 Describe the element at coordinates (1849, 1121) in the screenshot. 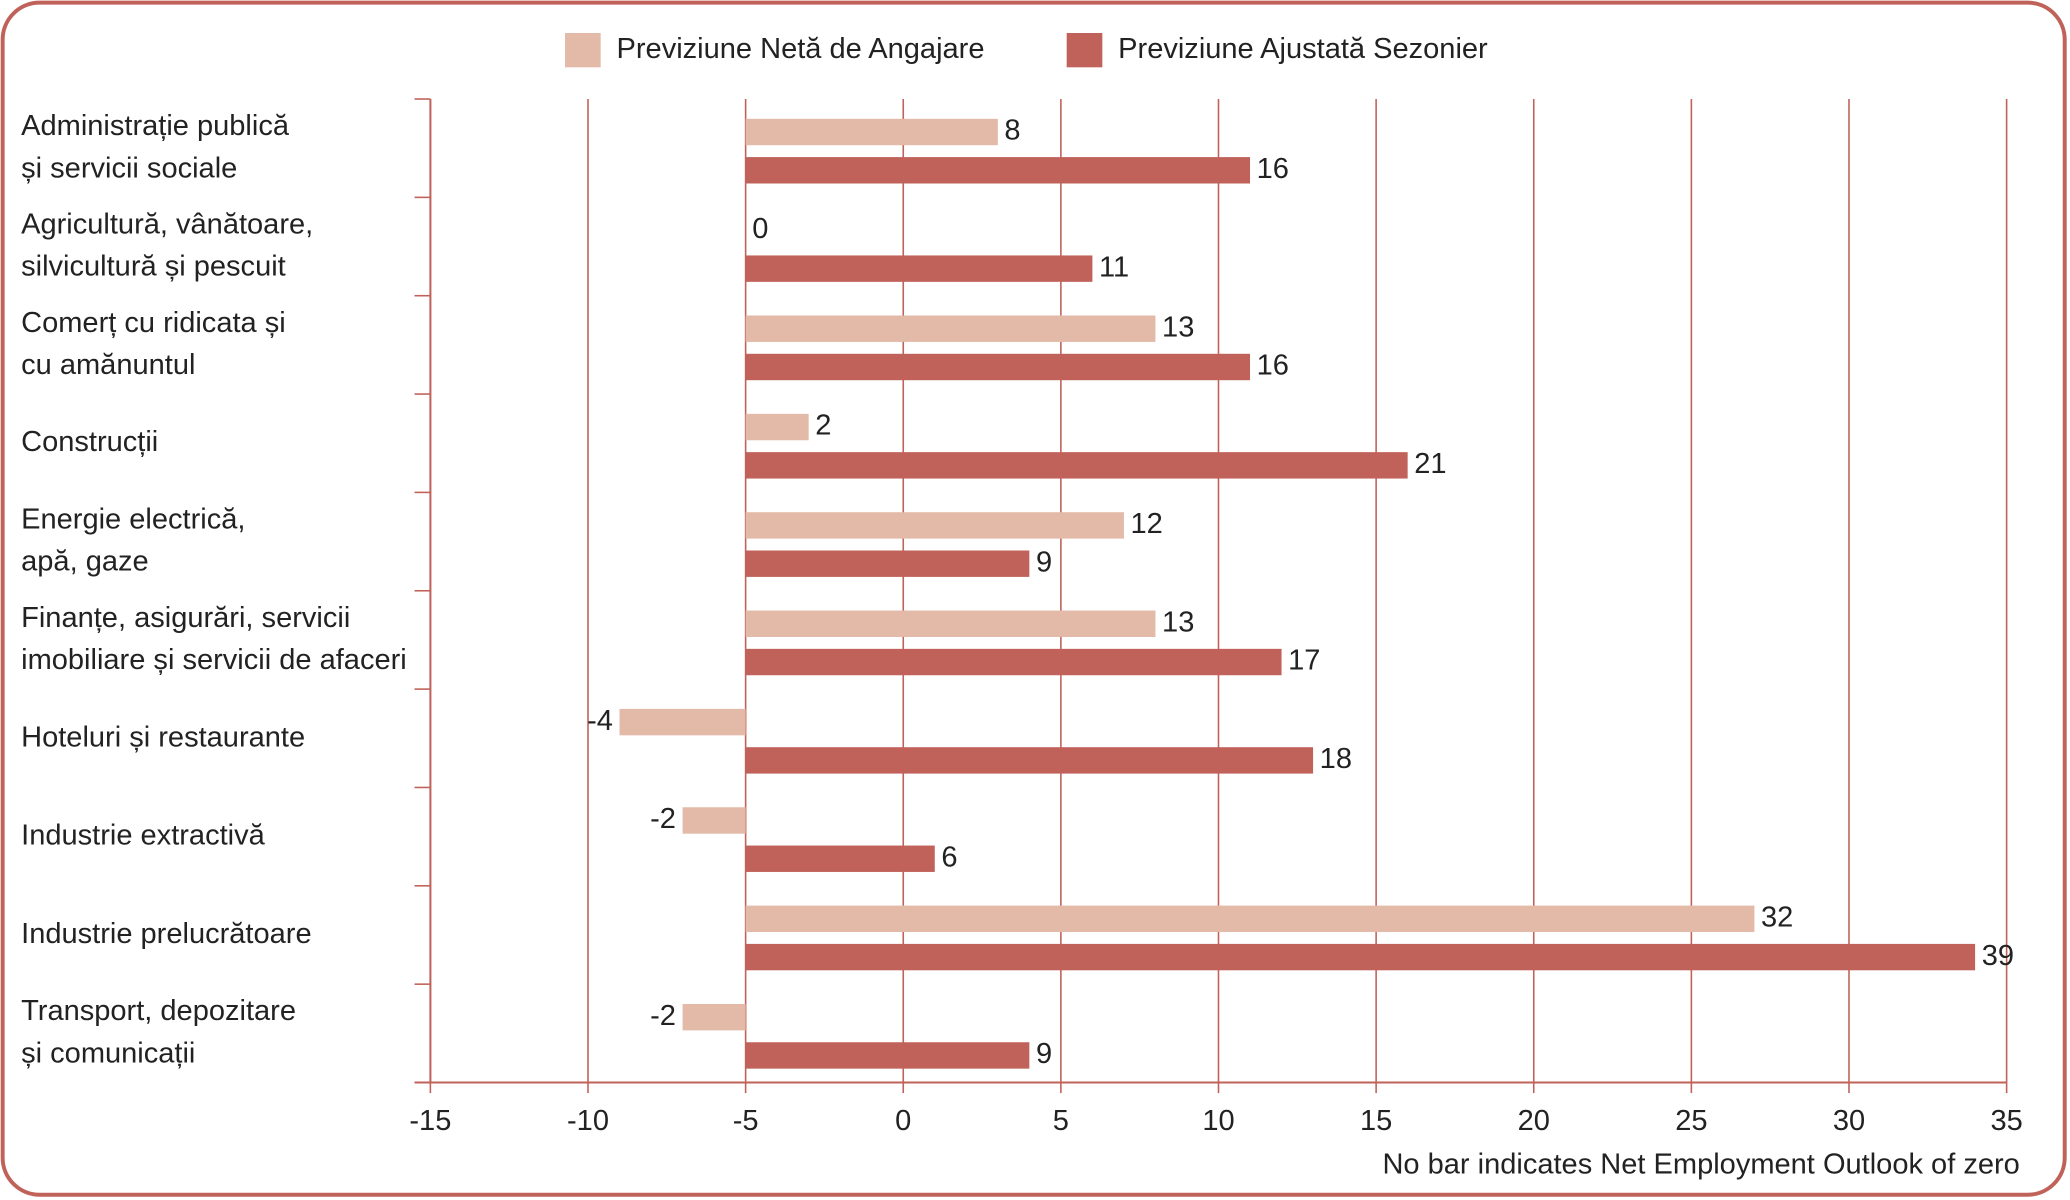

I see `x-tick-label: 30` at that location.